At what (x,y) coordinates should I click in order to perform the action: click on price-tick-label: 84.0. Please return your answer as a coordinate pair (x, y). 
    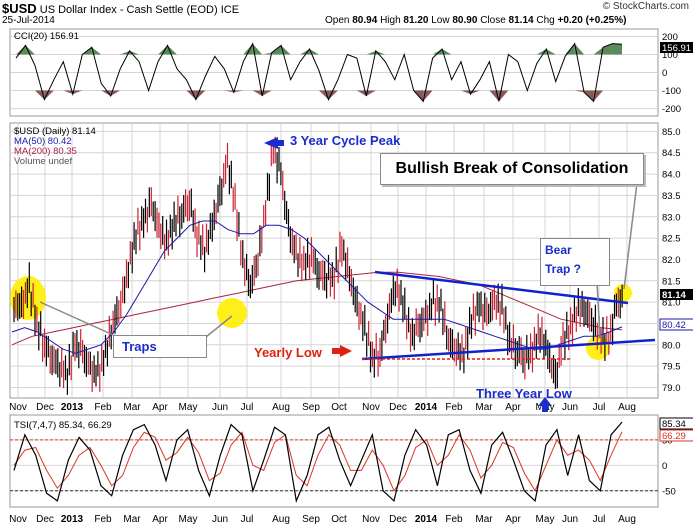
    Looking at the image, I should click on (671, 175).